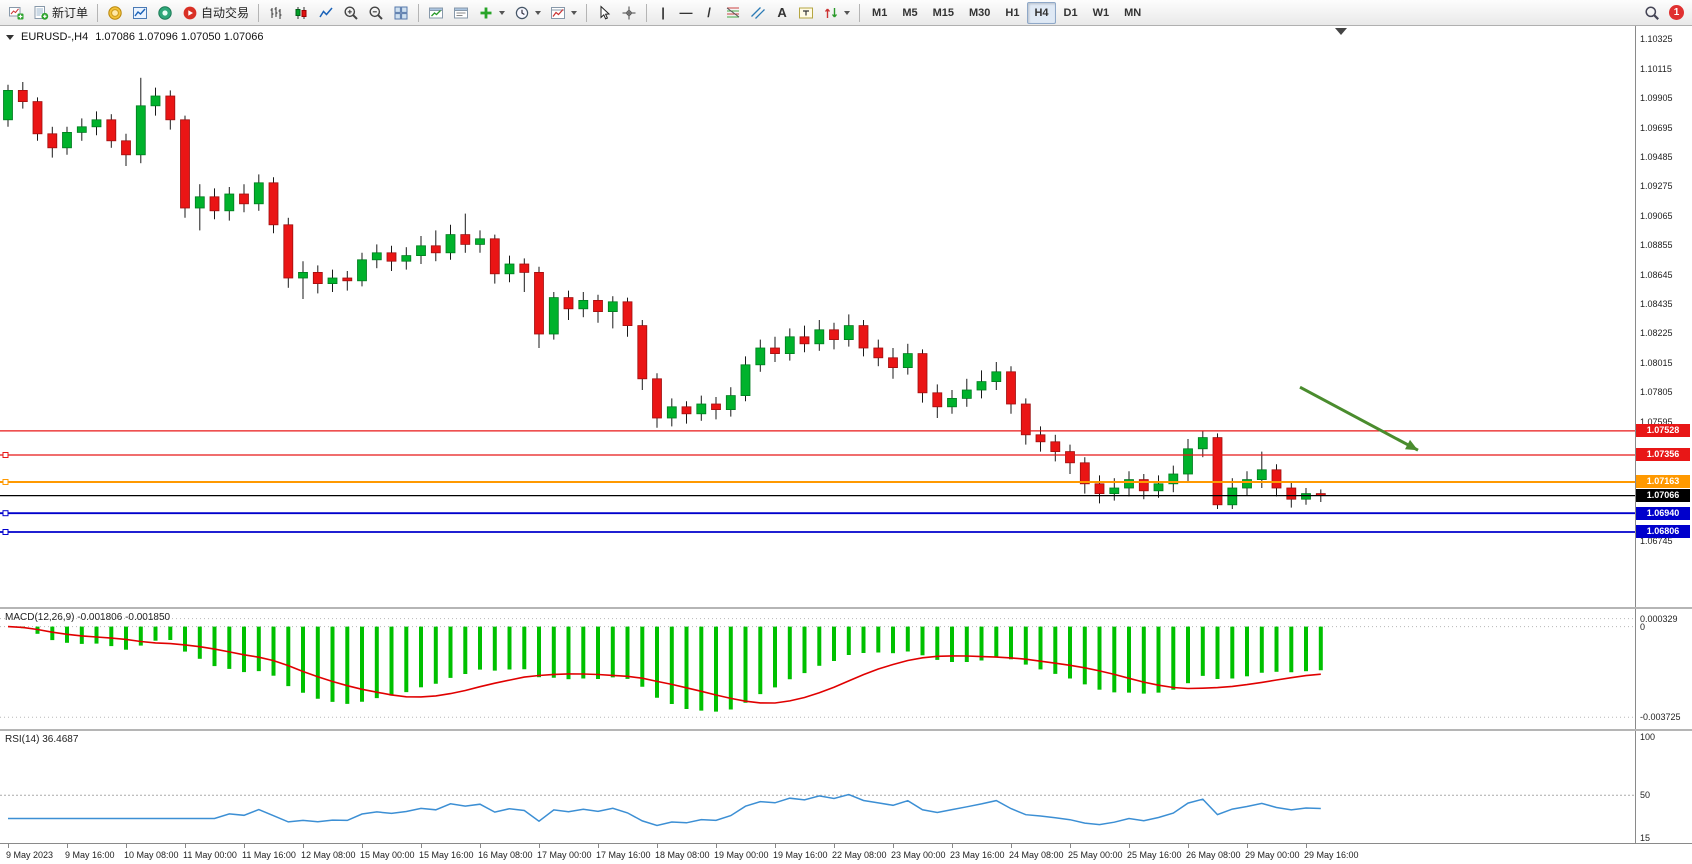 Image resolution: width=1692 pixels, height=864 pixels. Describe the element at coordinates (1359, 418) in the screenshot. I see `trend-arrow` at that location.